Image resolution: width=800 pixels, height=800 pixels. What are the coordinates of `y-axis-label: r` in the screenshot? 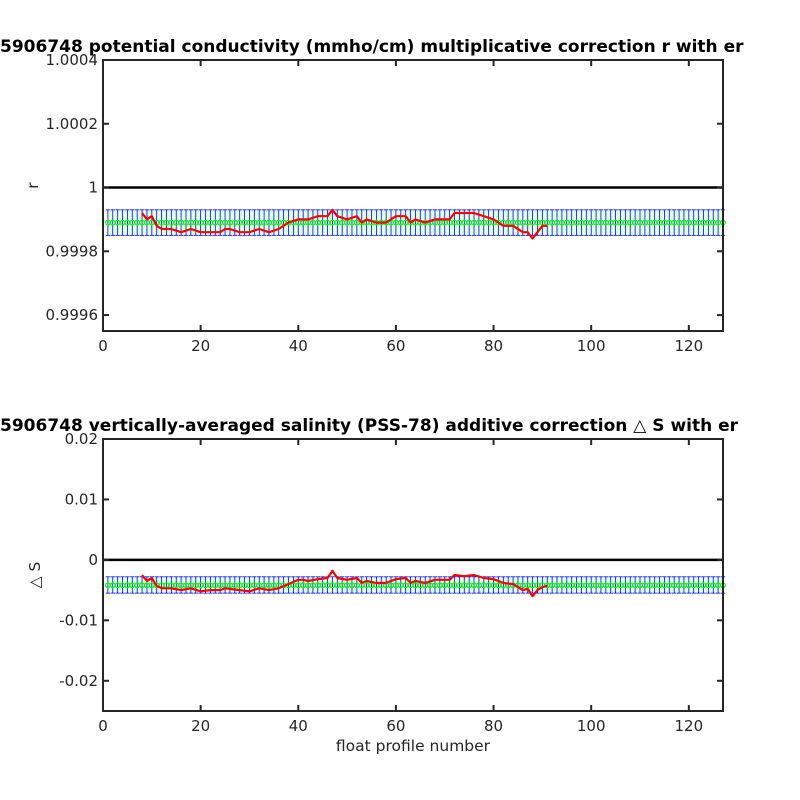 It's located at (33, 185).